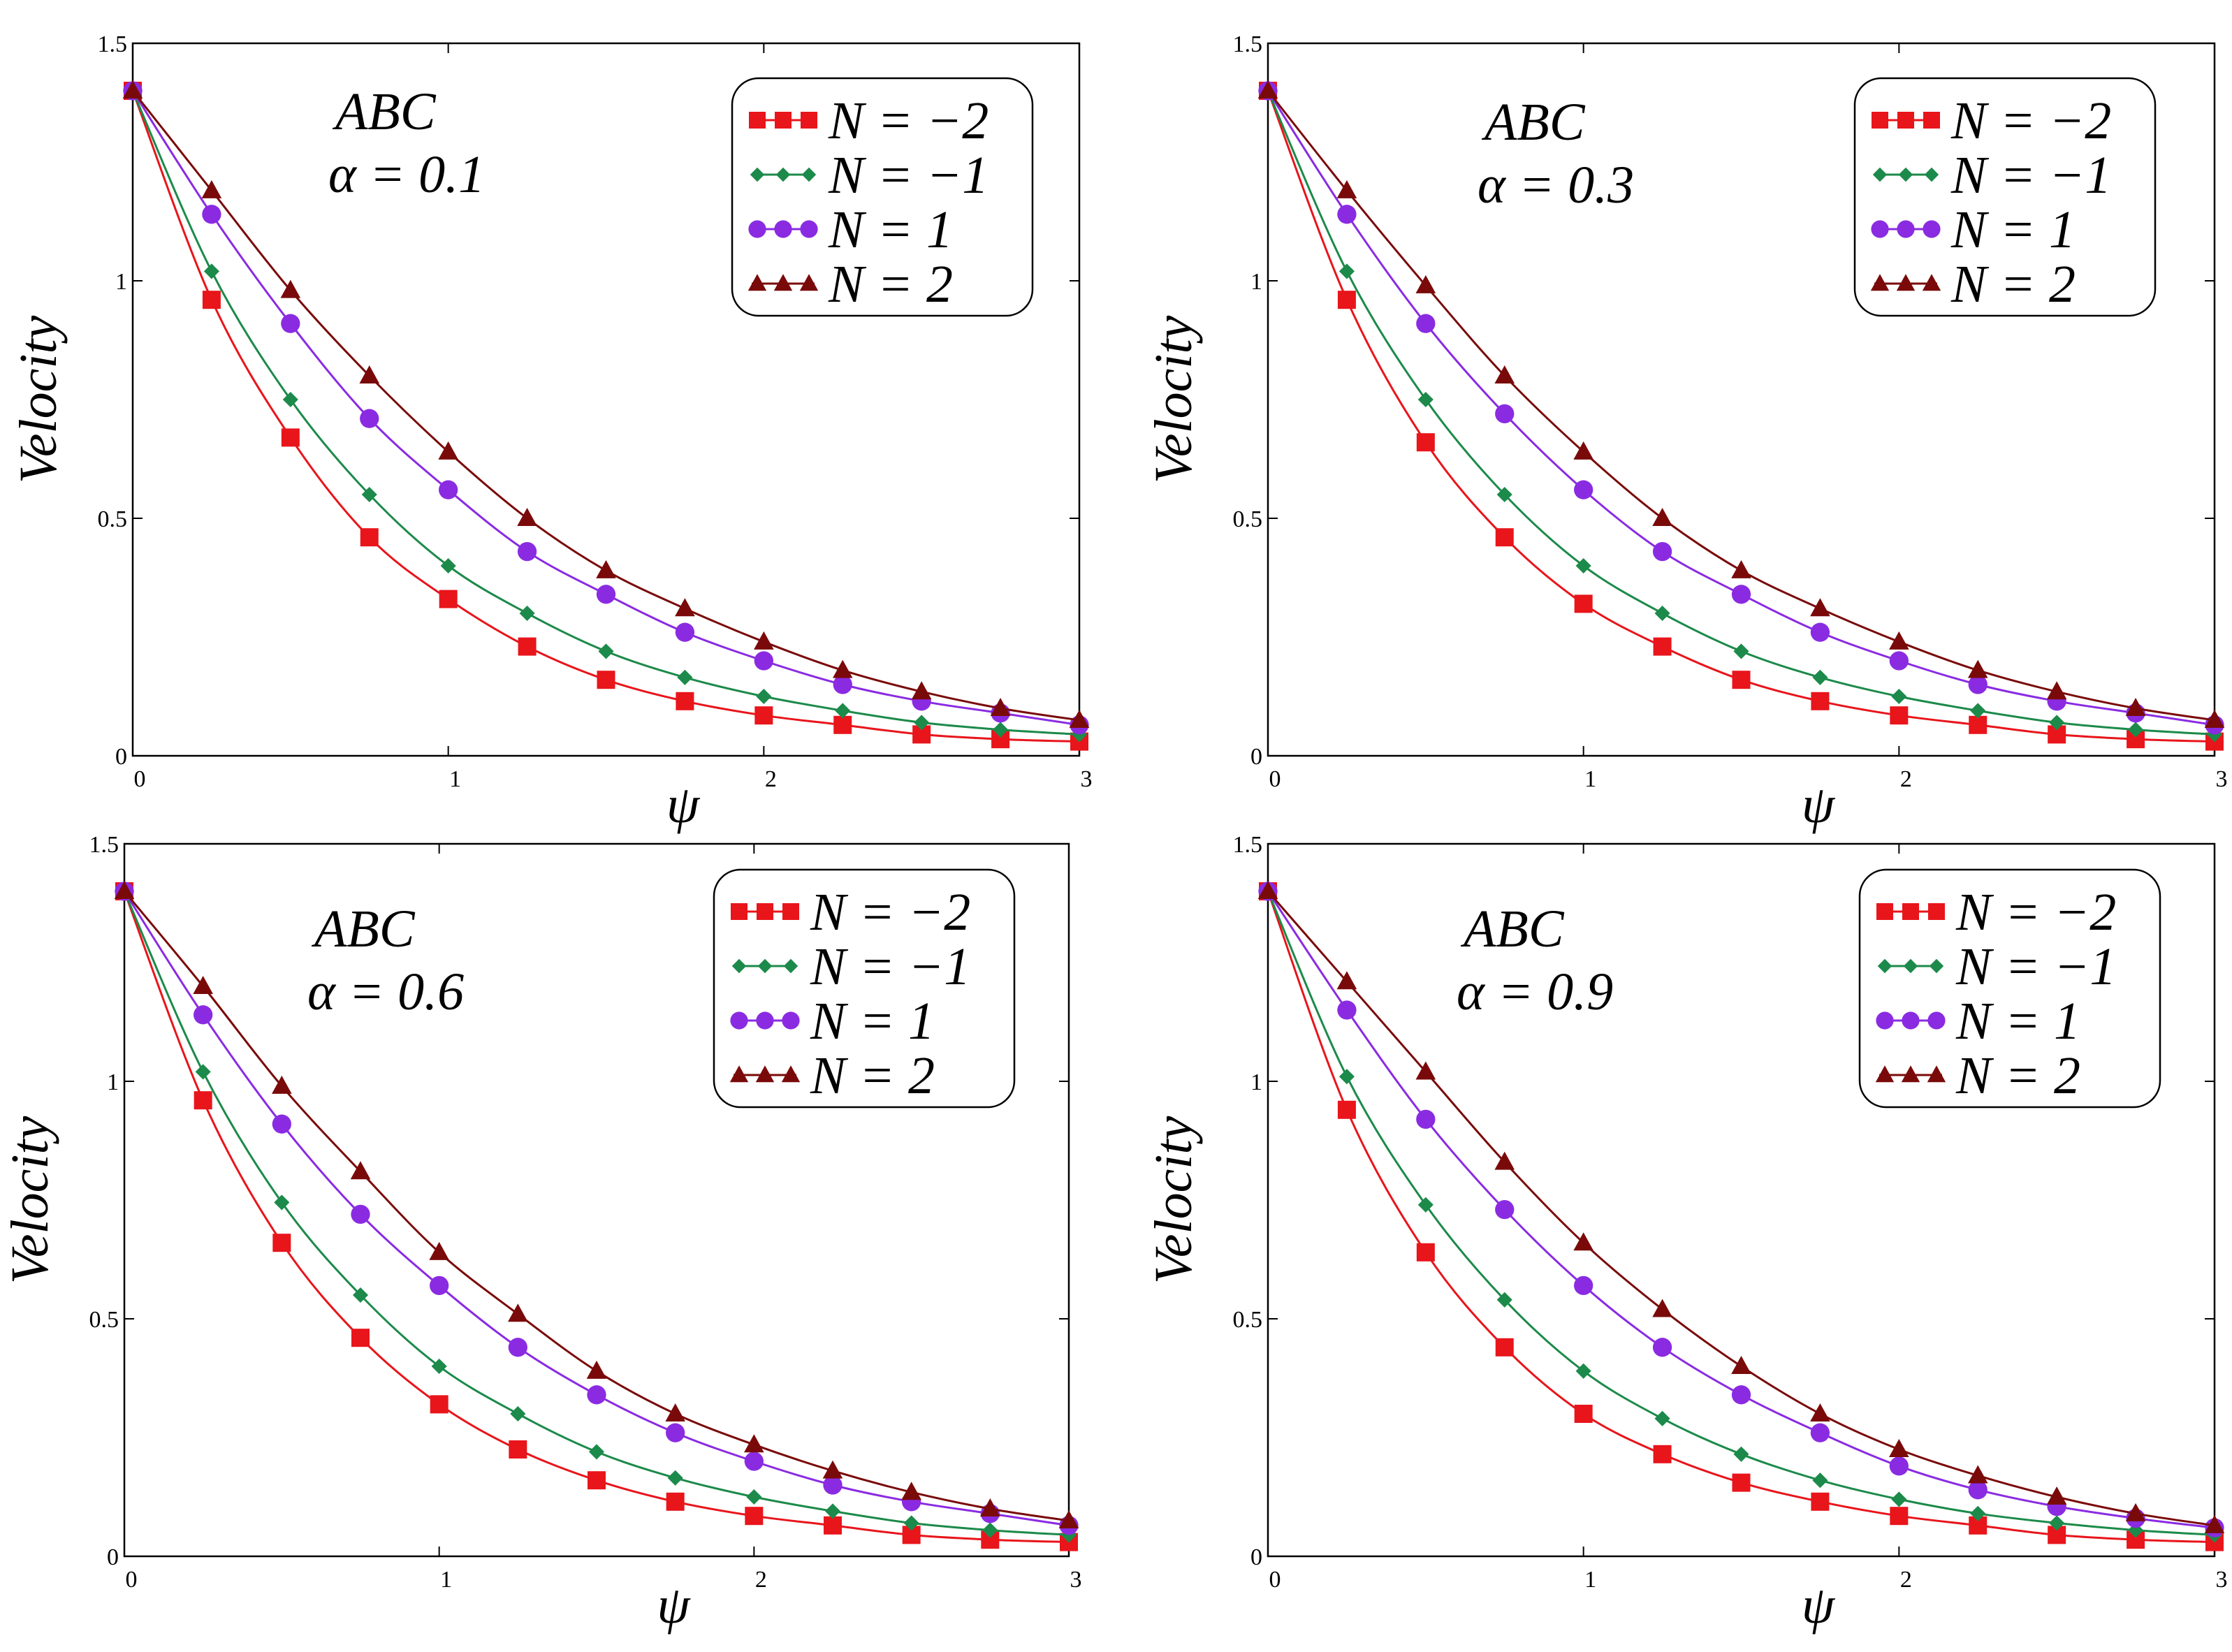 The height and width of the screenshot is (1652, 2232). Describe the element at coordinates (1906, 1580) in the screenshot. I see `x-tick-label: 2` at that location.